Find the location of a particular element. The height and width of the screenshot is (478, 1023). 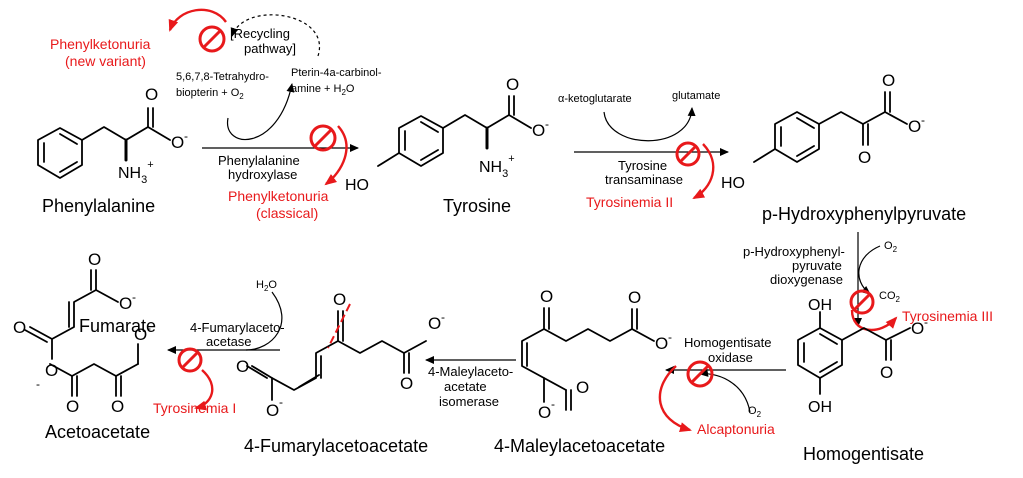

pku-classical-line1: Phenylketonuria is located at coordinates (278, 196).